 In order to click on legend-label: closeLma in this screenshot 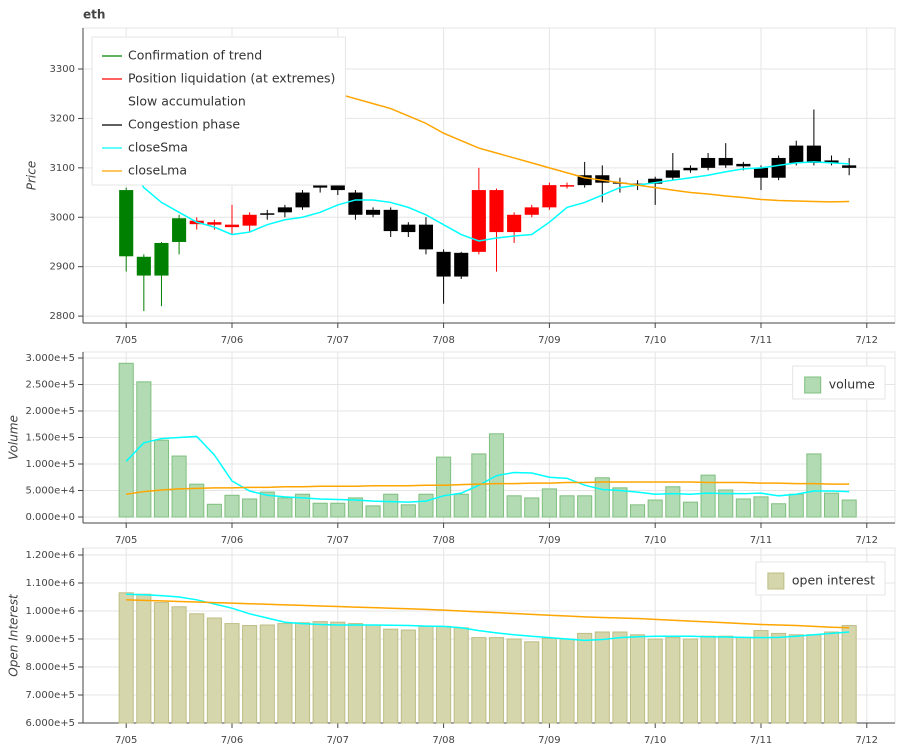, I will do `click(157, 170)`.